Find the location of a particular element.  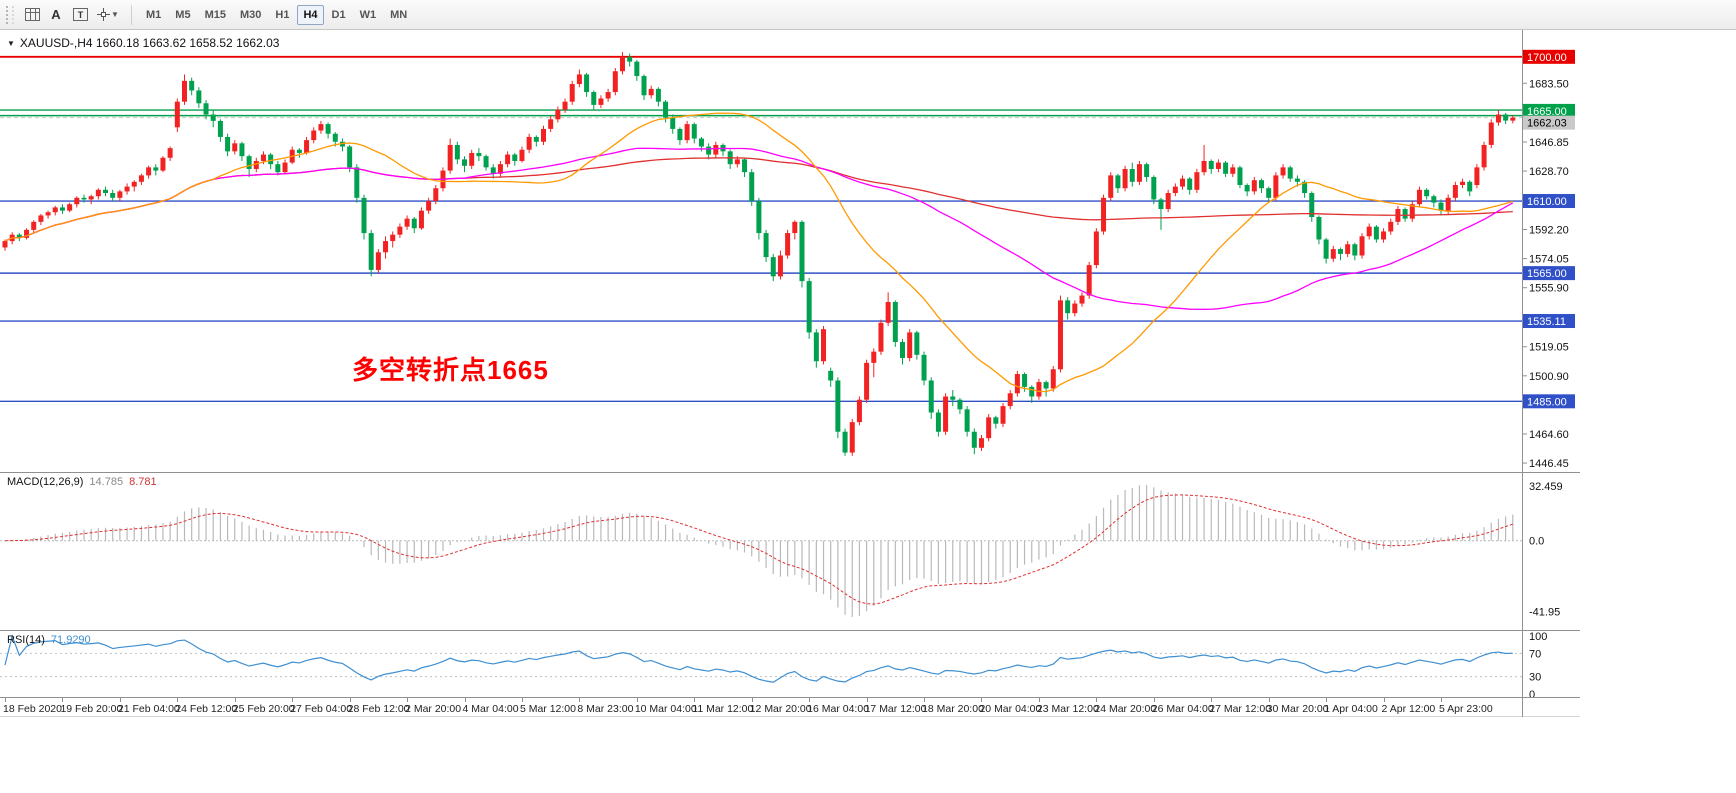

rsi-panel: 100 70 30 0 RSI(14) 71.9290 is located at coordinates (790, 663).